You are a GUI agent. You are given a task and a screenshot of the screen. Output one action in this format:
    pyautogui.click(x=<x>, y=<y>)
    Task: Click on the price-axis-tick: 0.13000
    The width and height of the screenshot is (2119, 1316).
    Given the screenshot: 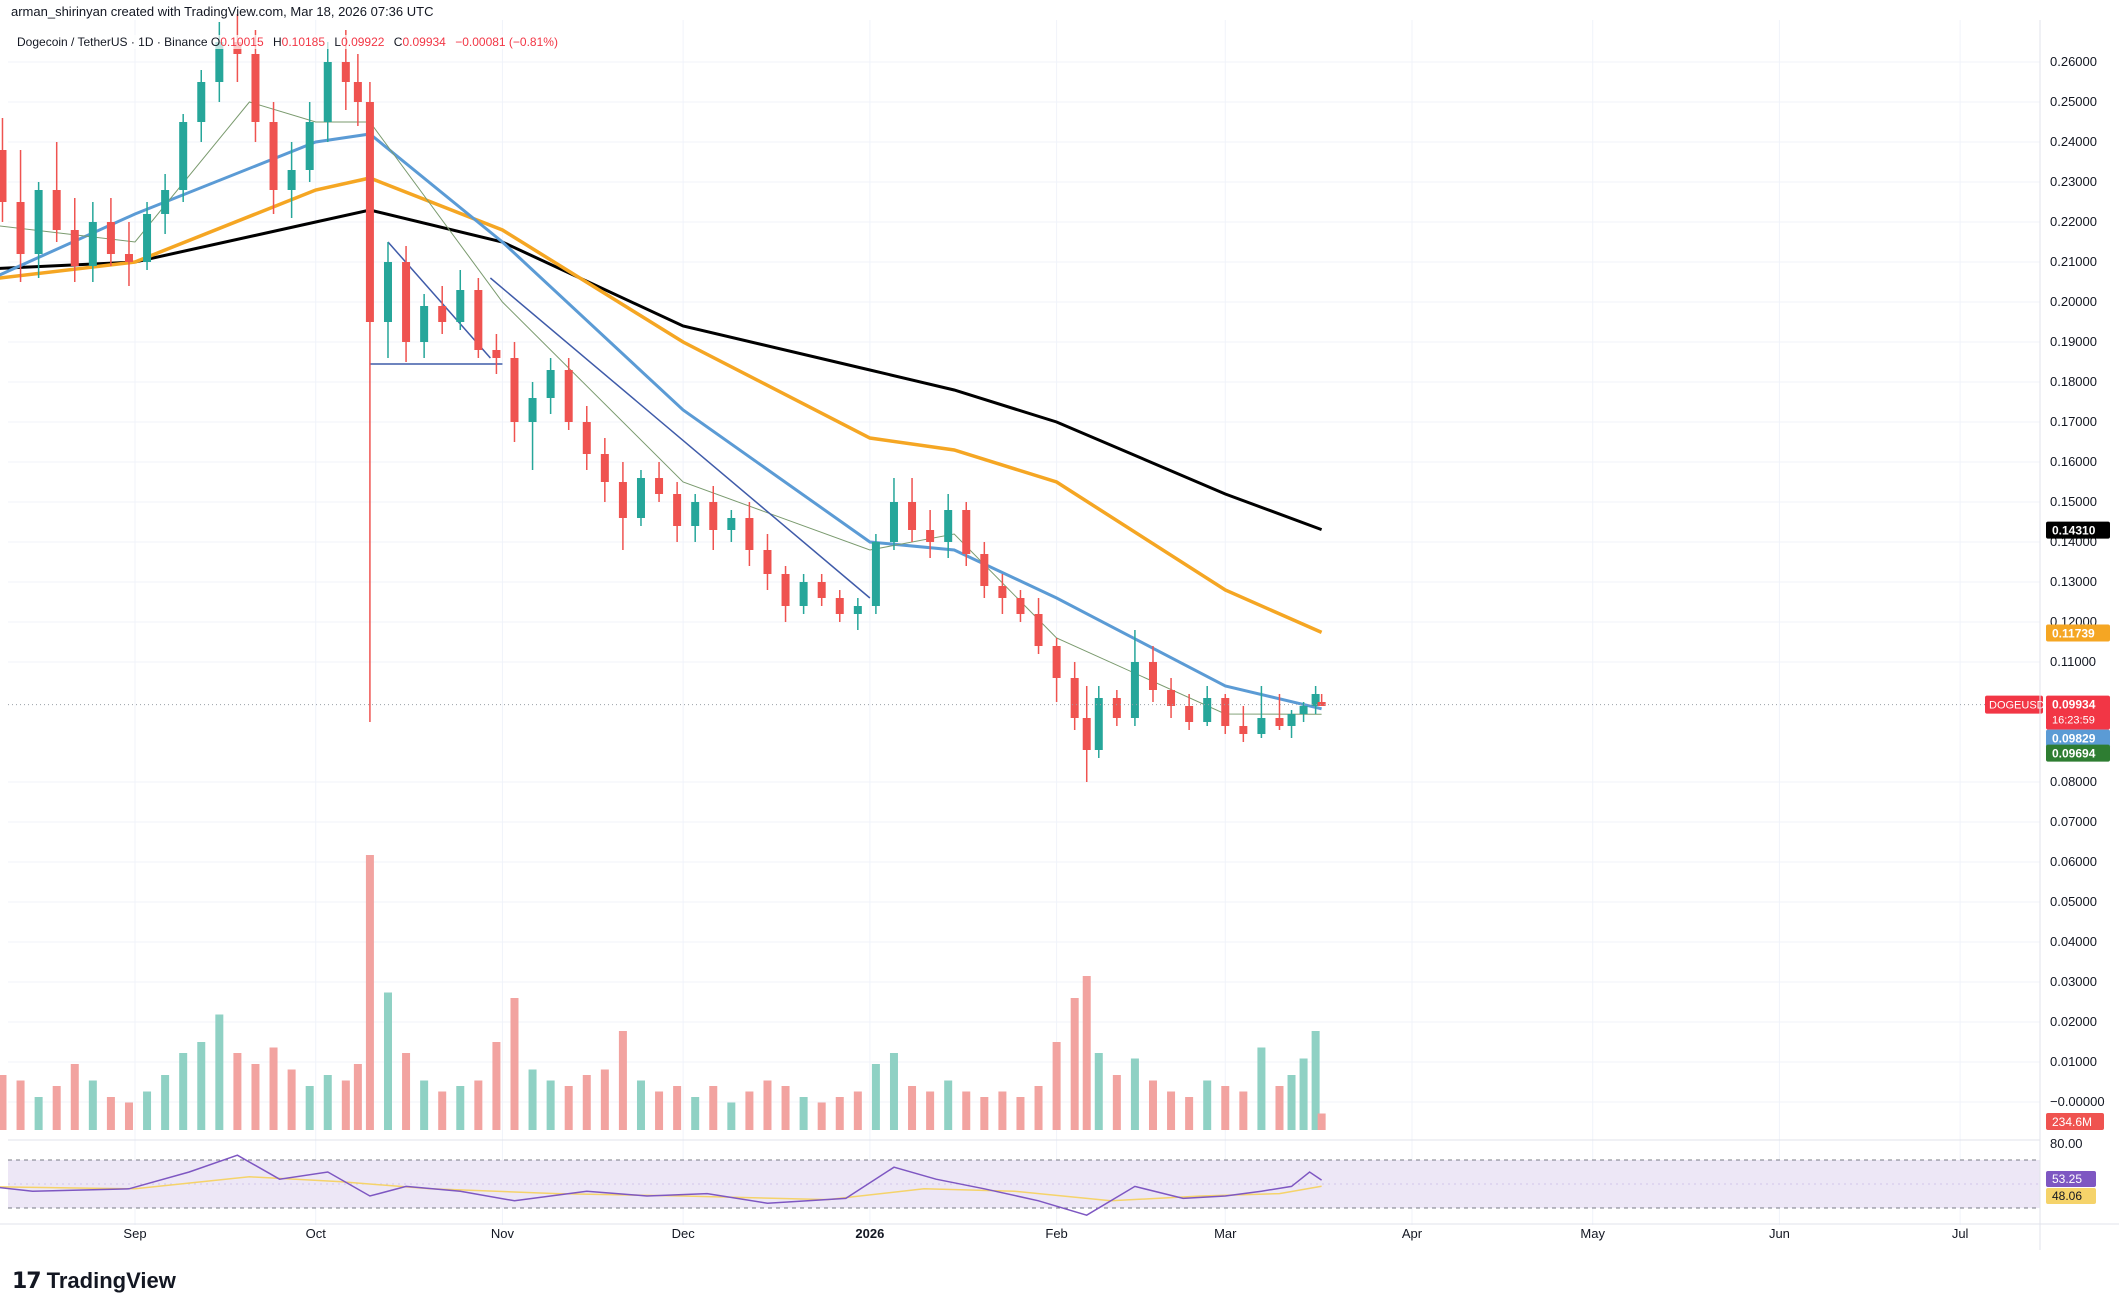 What is the action you would take?
    pyautogui.click(x=2073, y=581)
    